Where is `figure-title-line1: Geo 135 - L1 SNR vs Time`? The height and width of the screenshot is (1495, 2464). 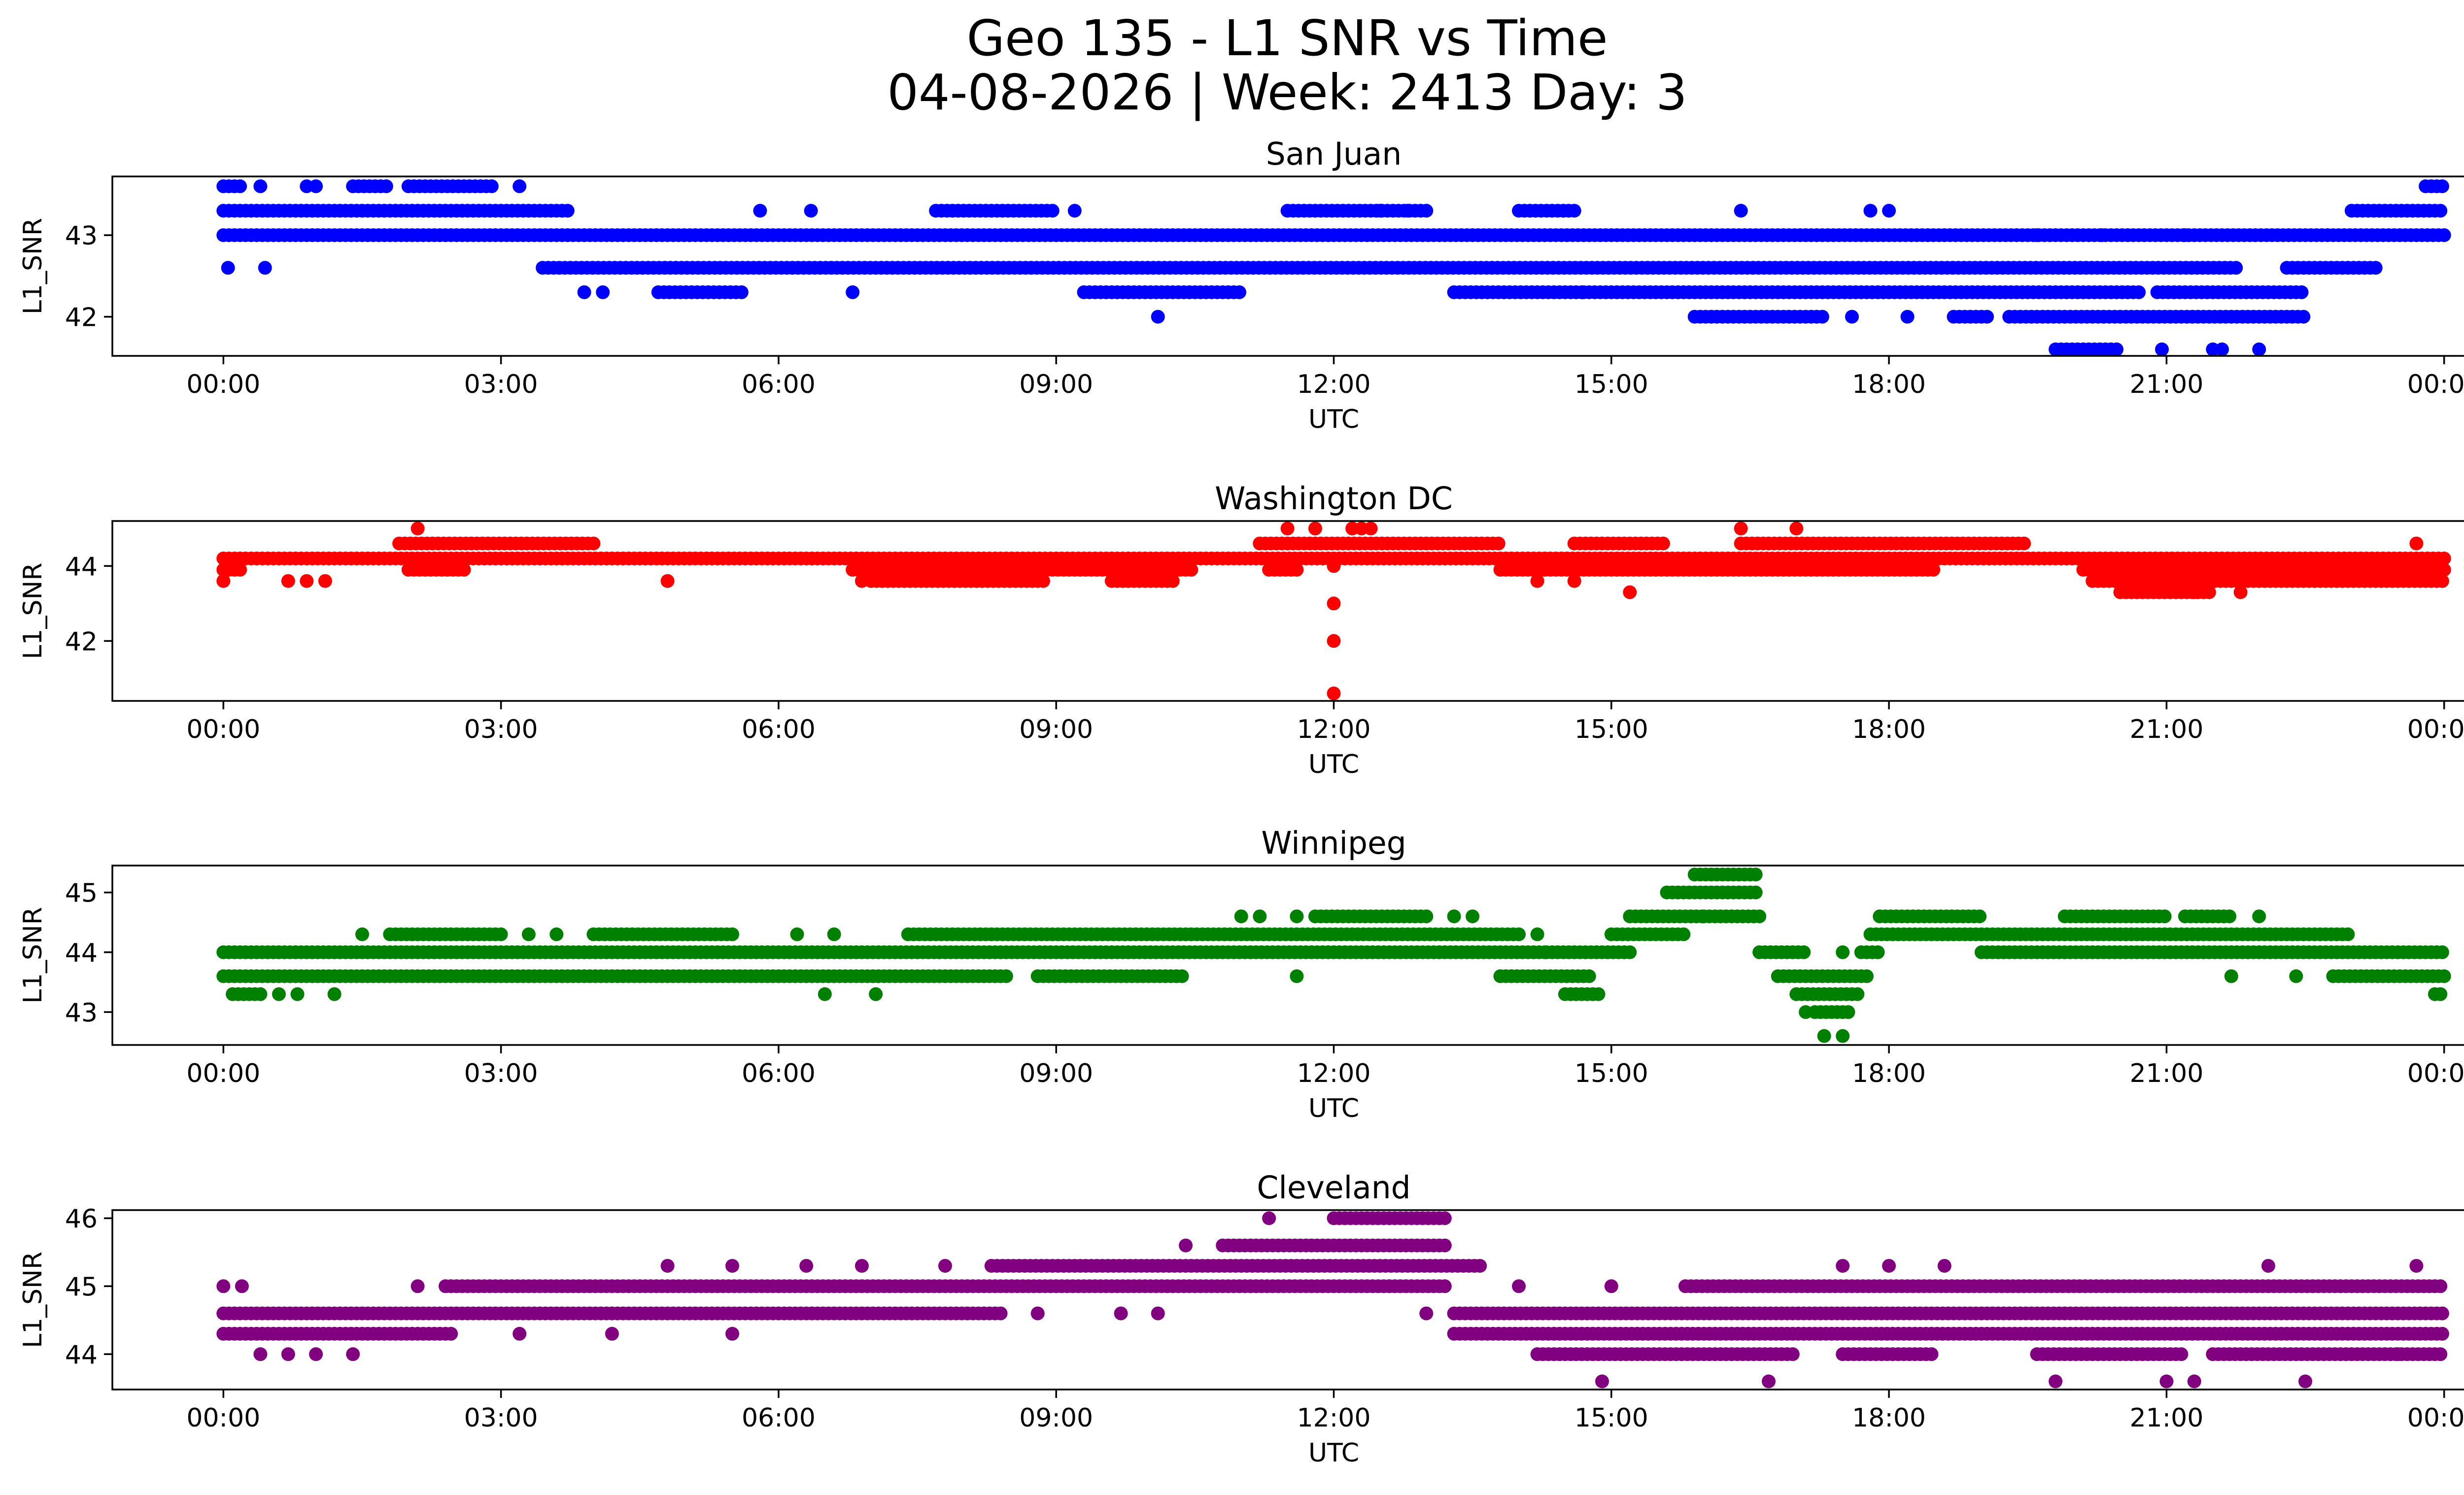 figure-title-line1: Geo 135 - L1 SNR vs Time is located at coordinates (1287, 38).